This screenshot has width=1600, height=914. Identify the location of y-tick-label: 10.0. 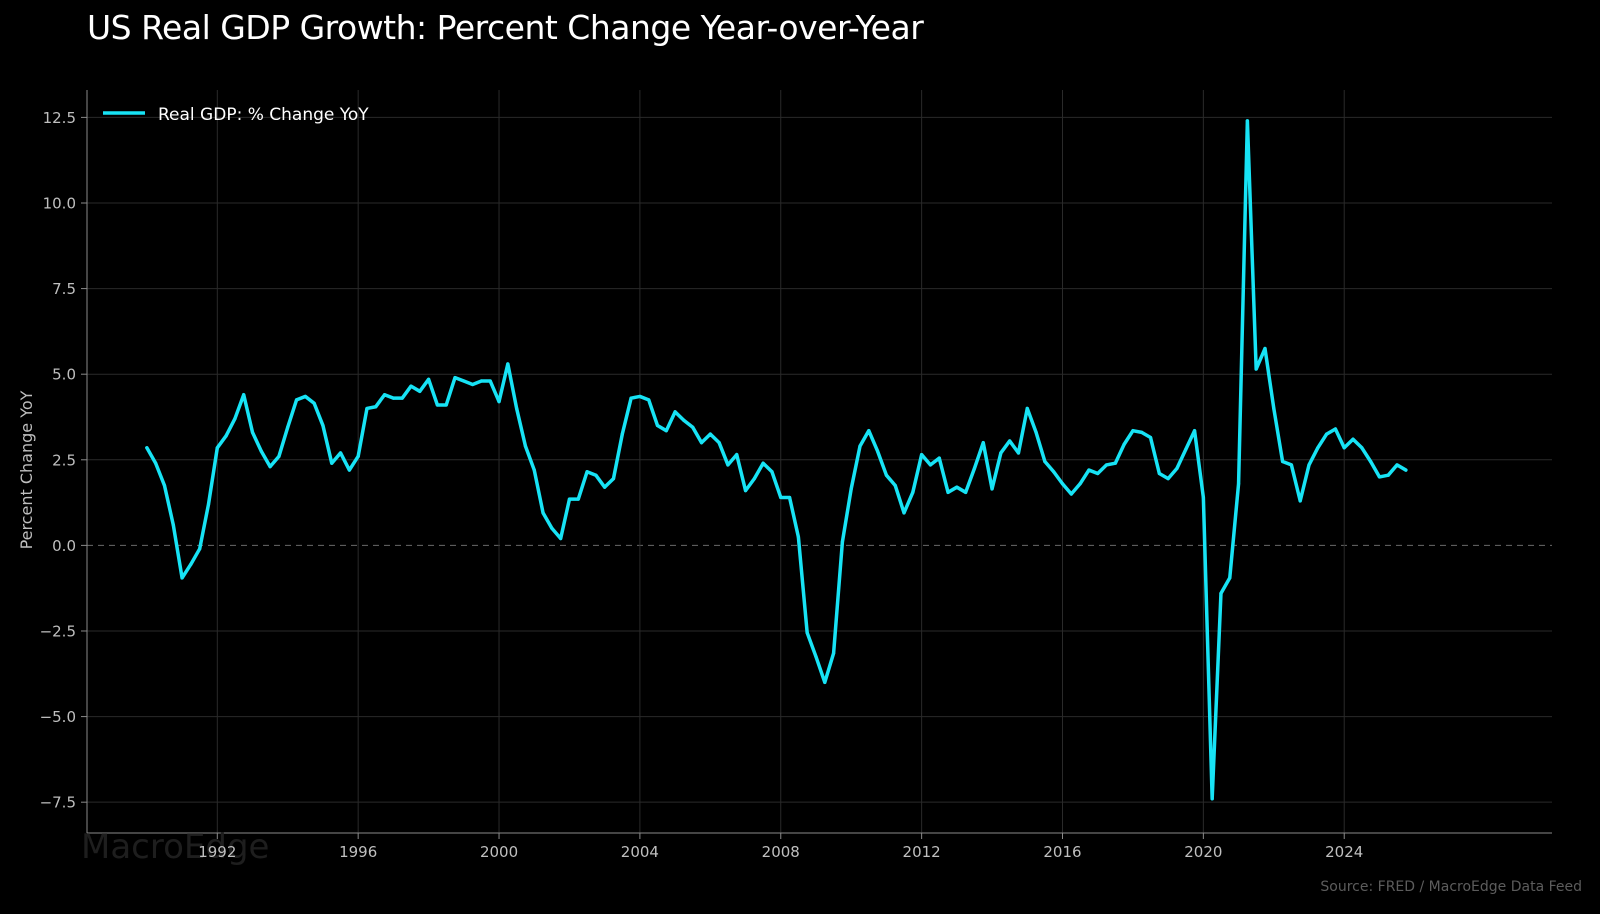
(59, 203).